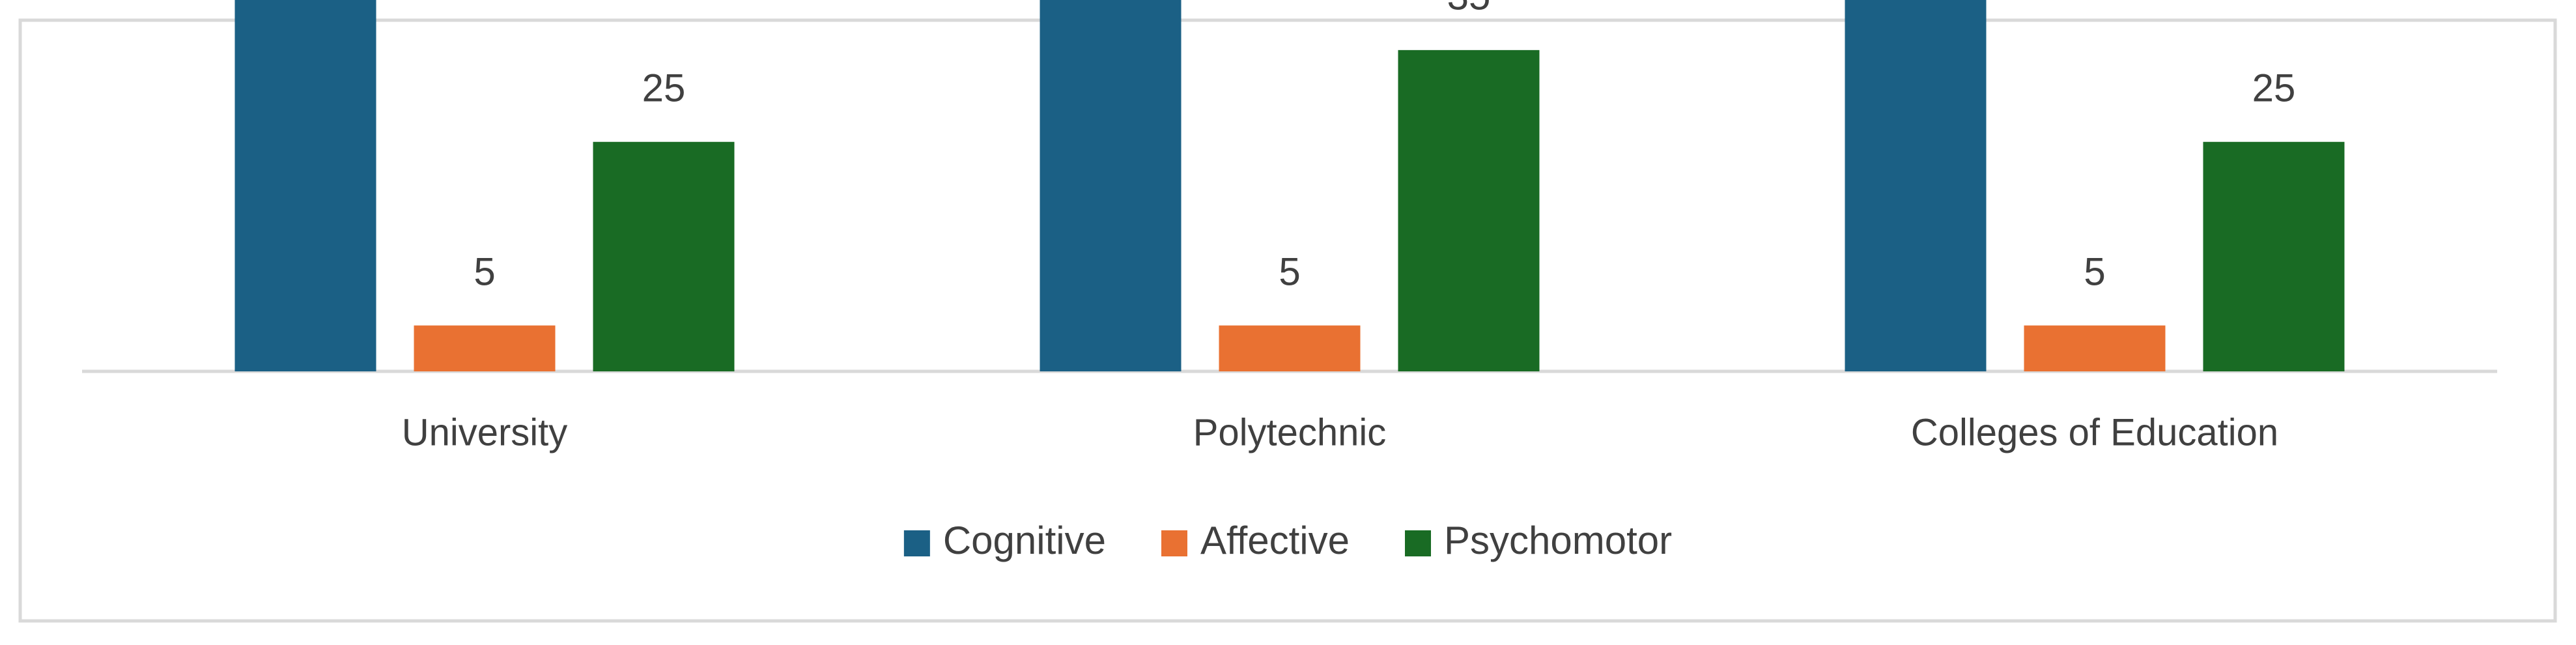  Describe the element at coordinates (1290, 432) in the screenshot. I see `x-tick-label: Polytechnic` at that location.